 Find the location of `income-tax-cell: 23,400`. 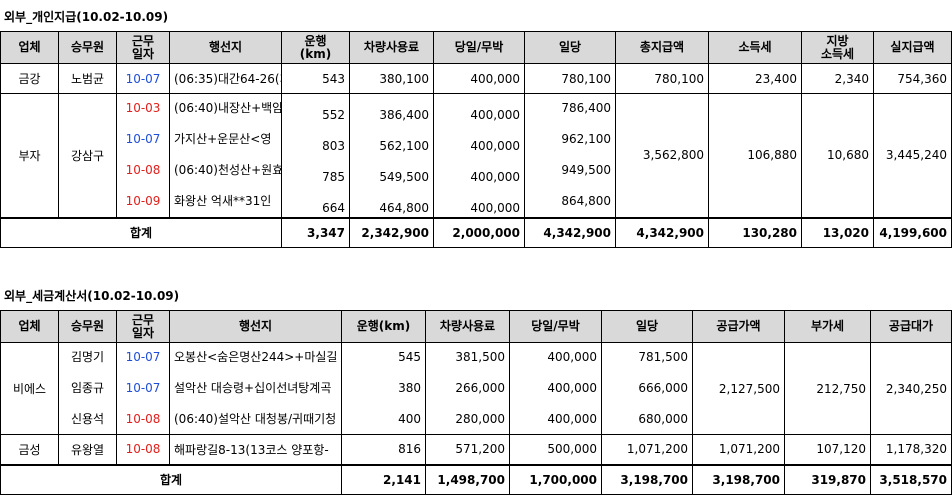

income-tax-cell: 23,400 is located at coordinates (755, 78).